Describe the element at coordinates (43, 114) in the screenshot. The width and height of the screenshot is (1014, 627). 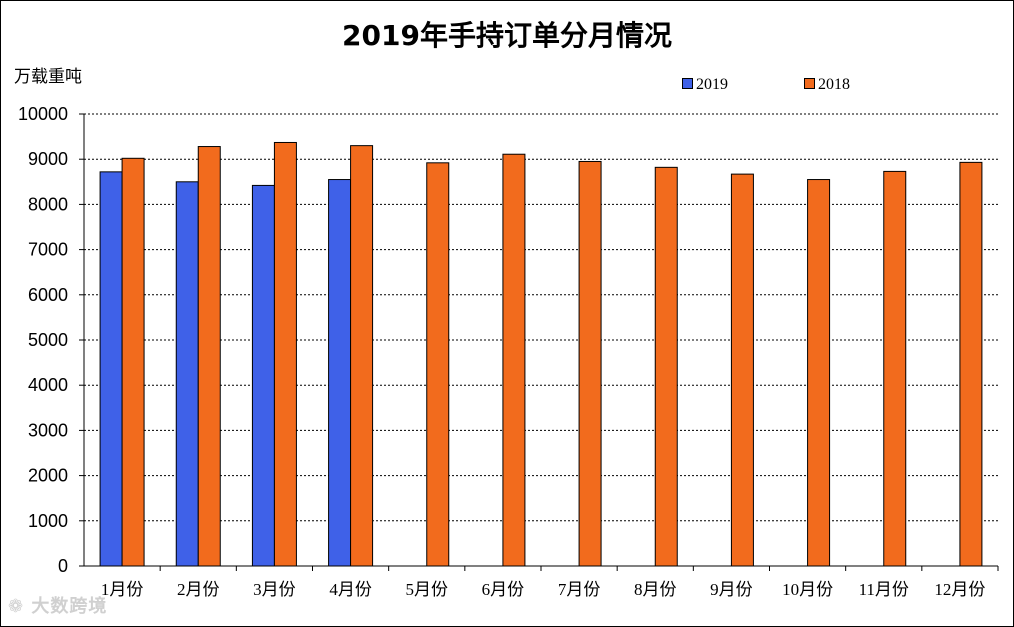
I see `y-tick-label: 10000` at that location.